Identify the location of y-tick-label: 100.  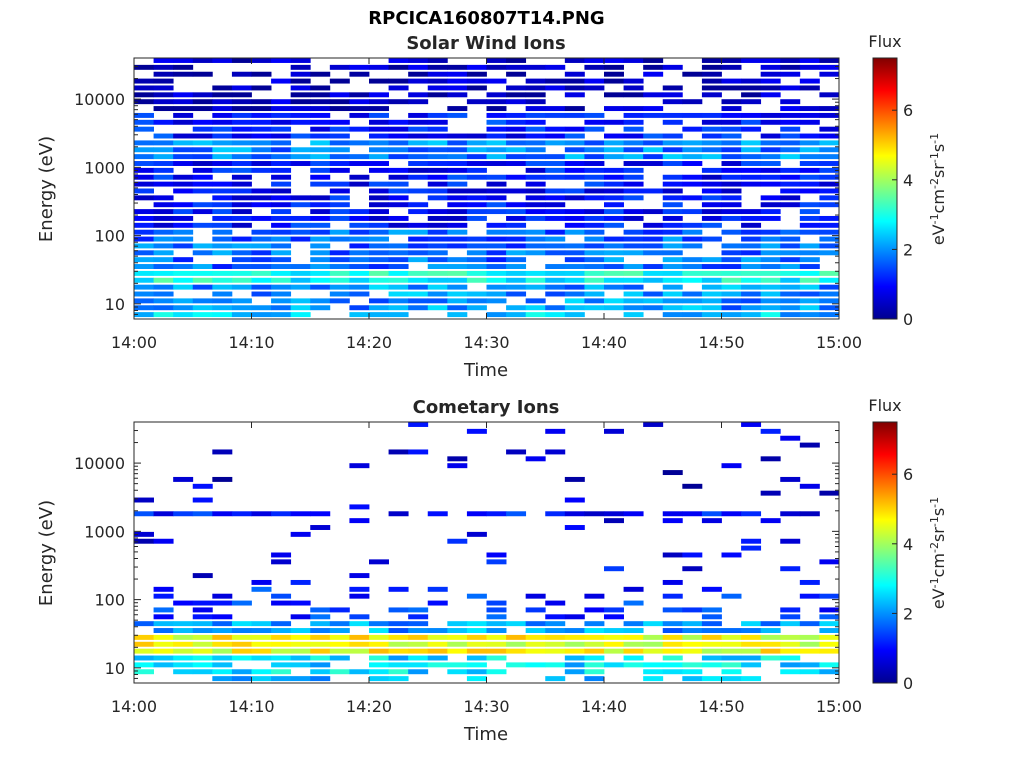
(109, 236).